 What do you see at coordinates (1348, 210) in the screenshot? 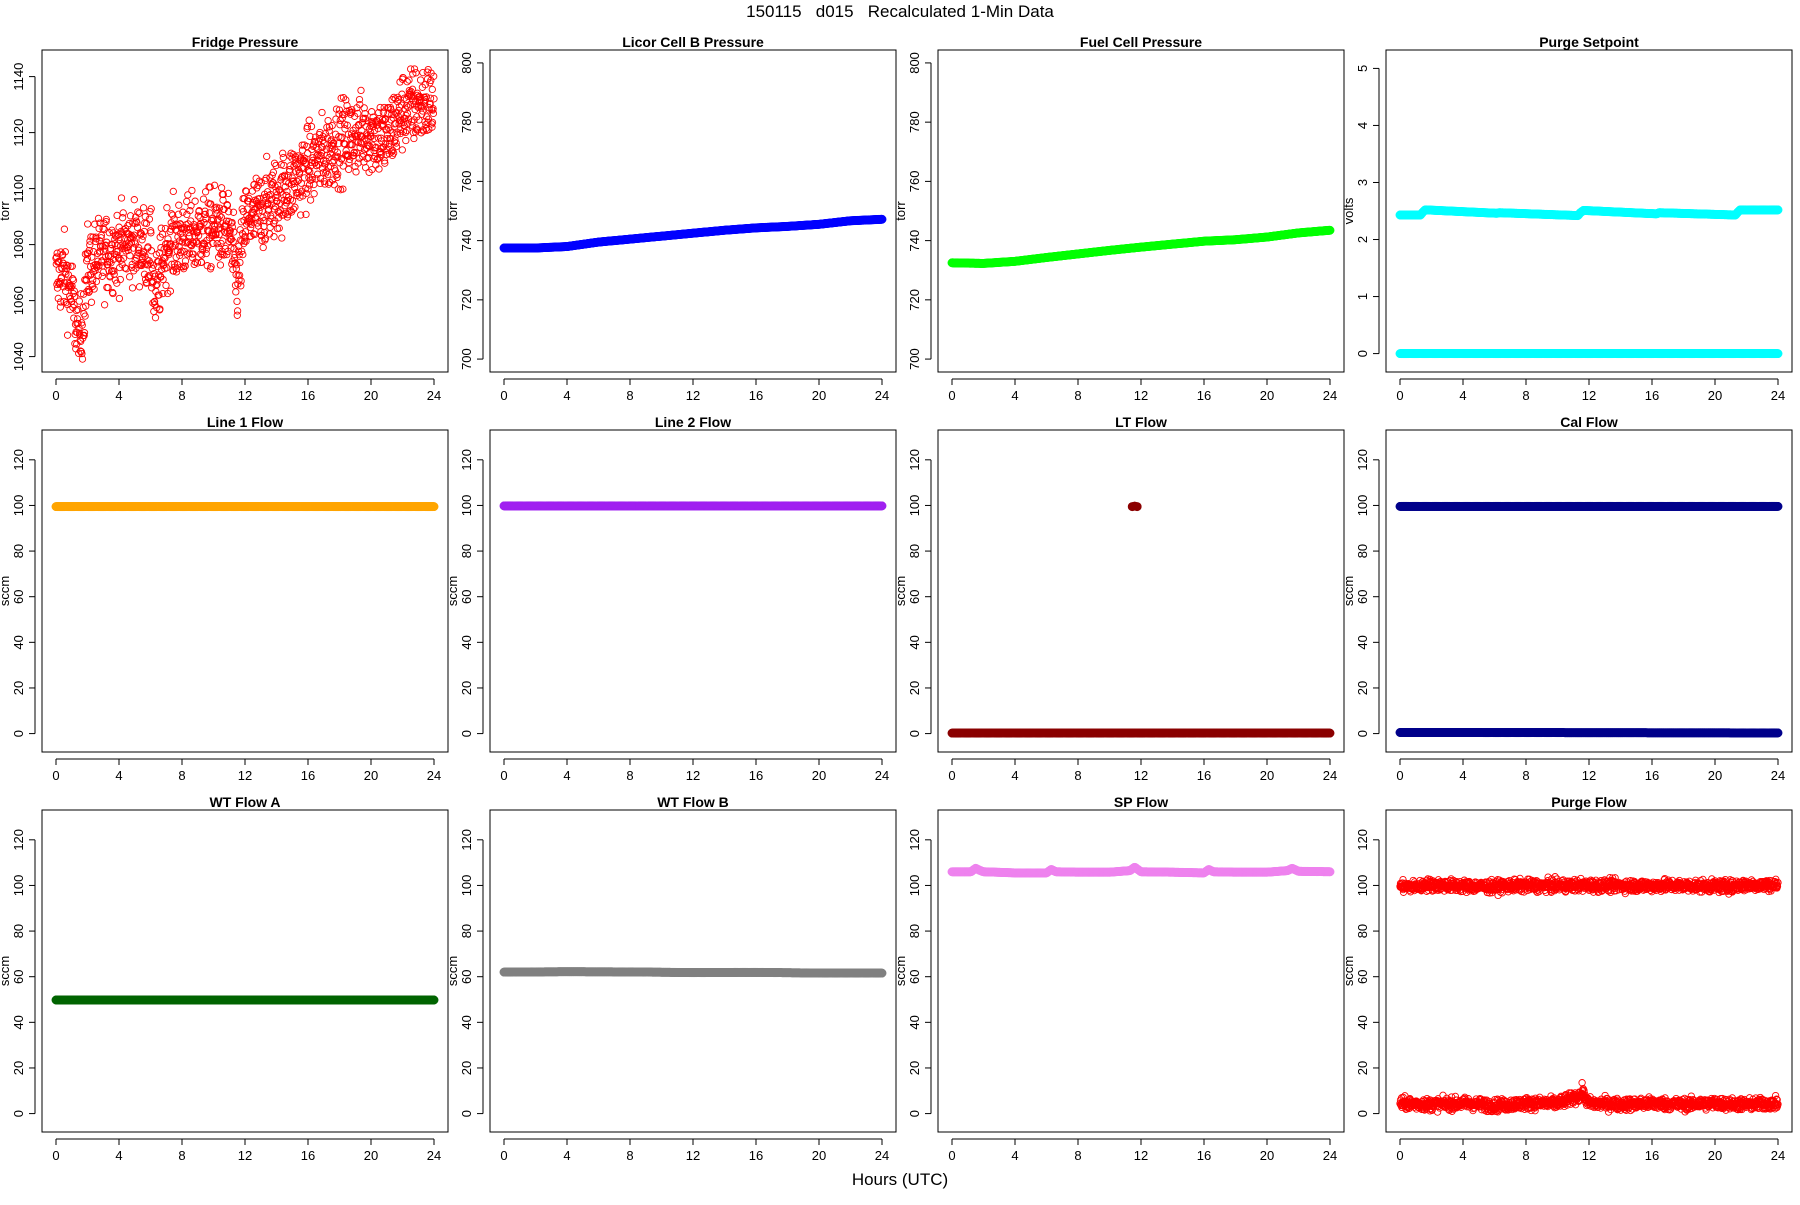
I see `y-axis-label: volts` at bounding box center [1348, 210].